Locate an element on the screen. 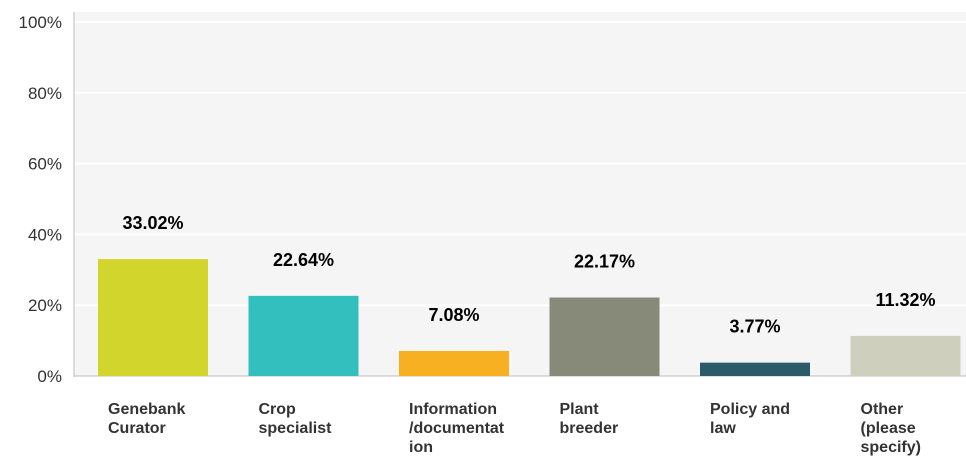 The width and height of the screenshot is (966, 469). y-tick-label: 100% is located at coordinates (40, 22).